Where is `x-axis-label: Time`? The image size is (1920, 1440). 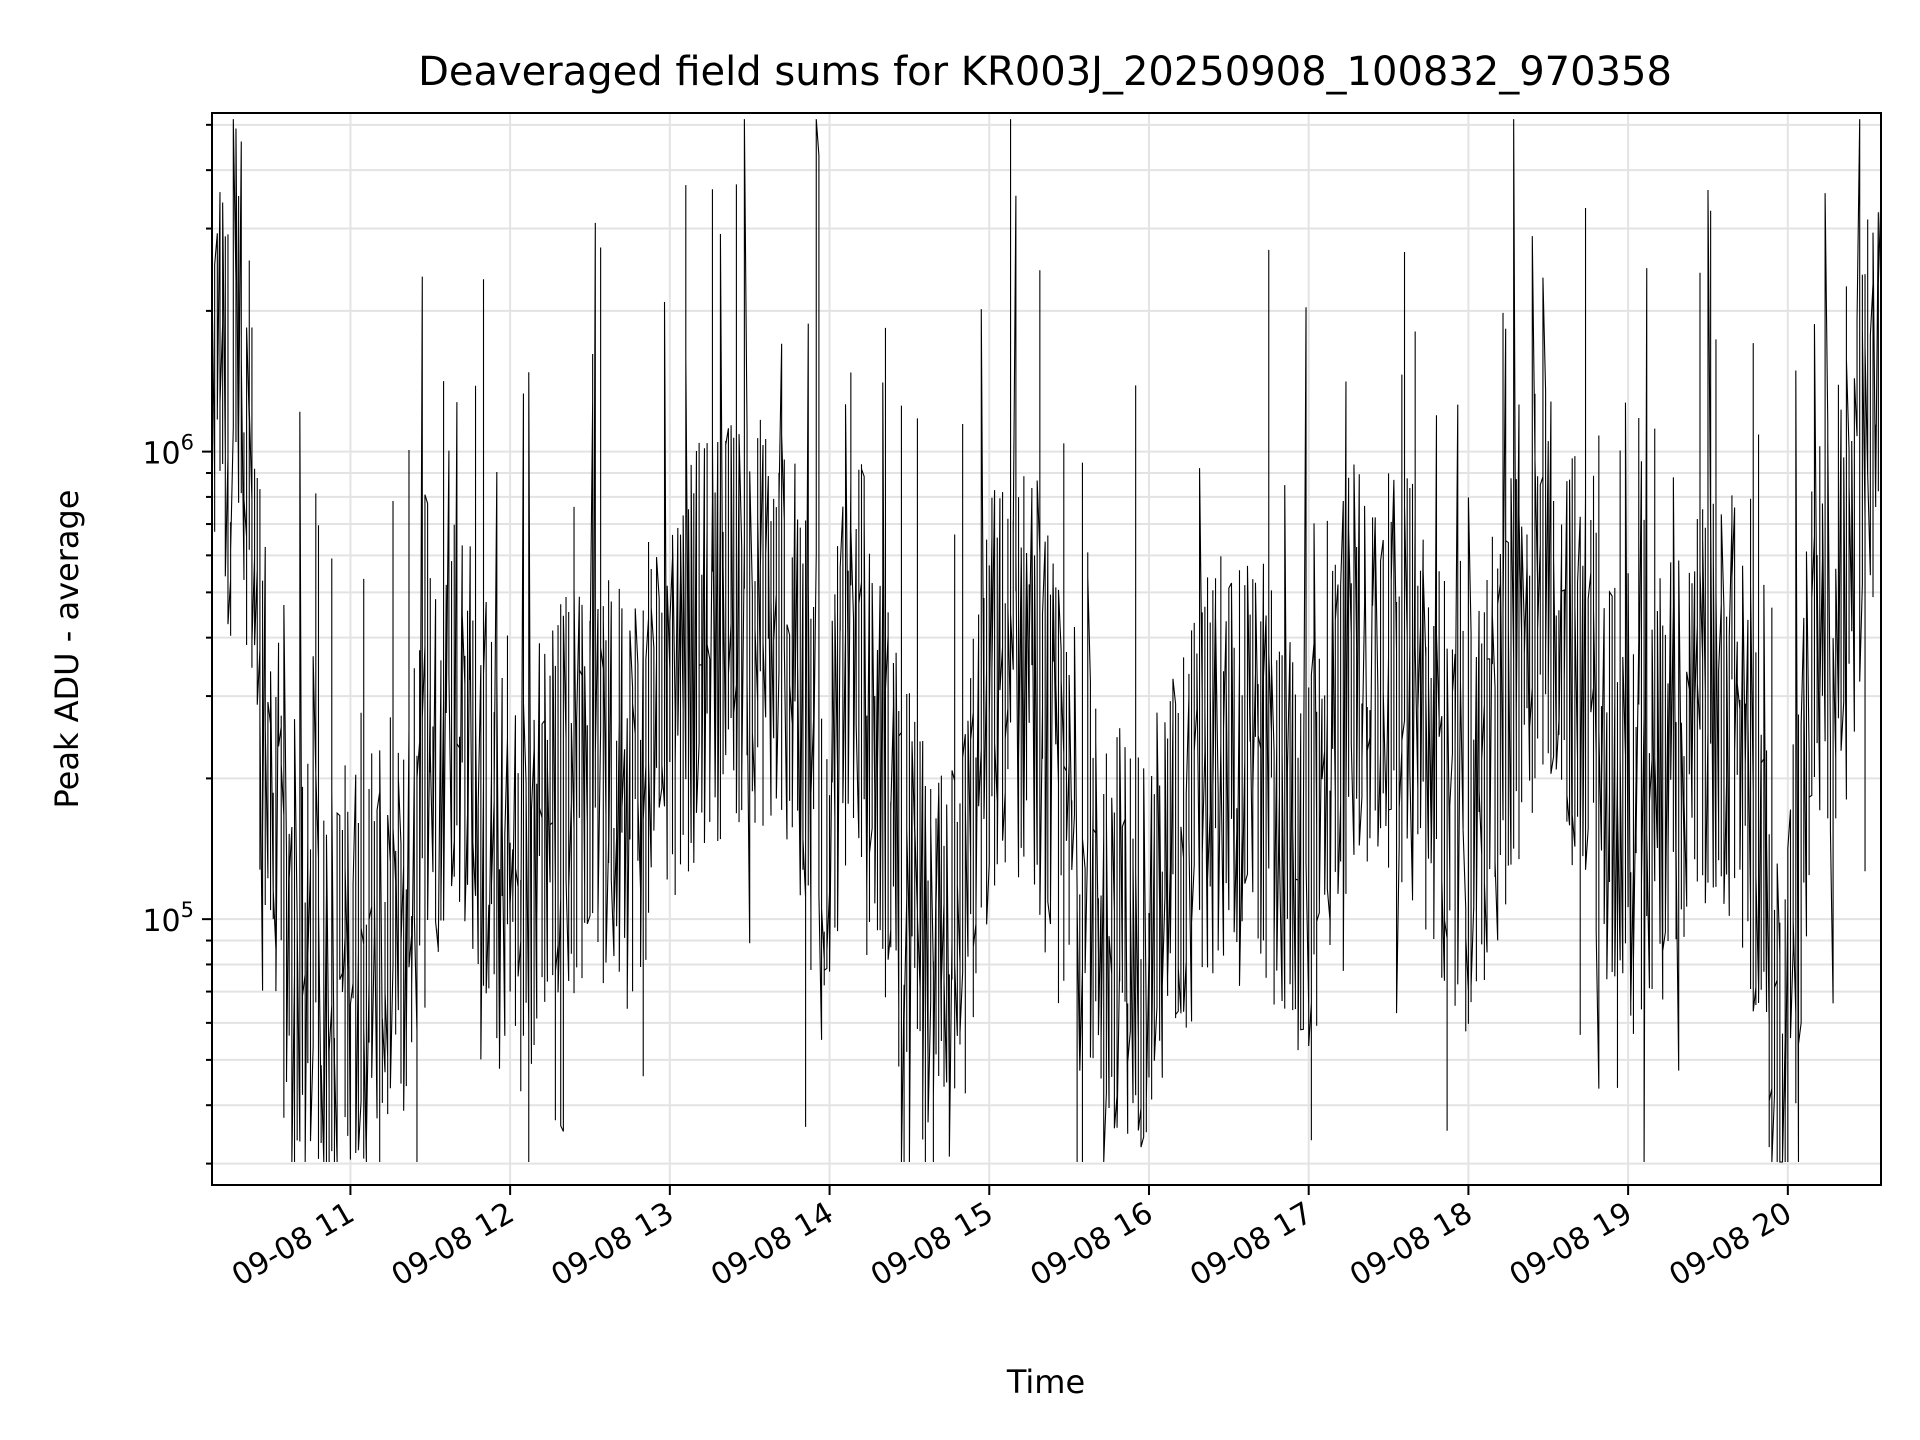 x-axis-label: Time is located at coordinates (1045, 1382).